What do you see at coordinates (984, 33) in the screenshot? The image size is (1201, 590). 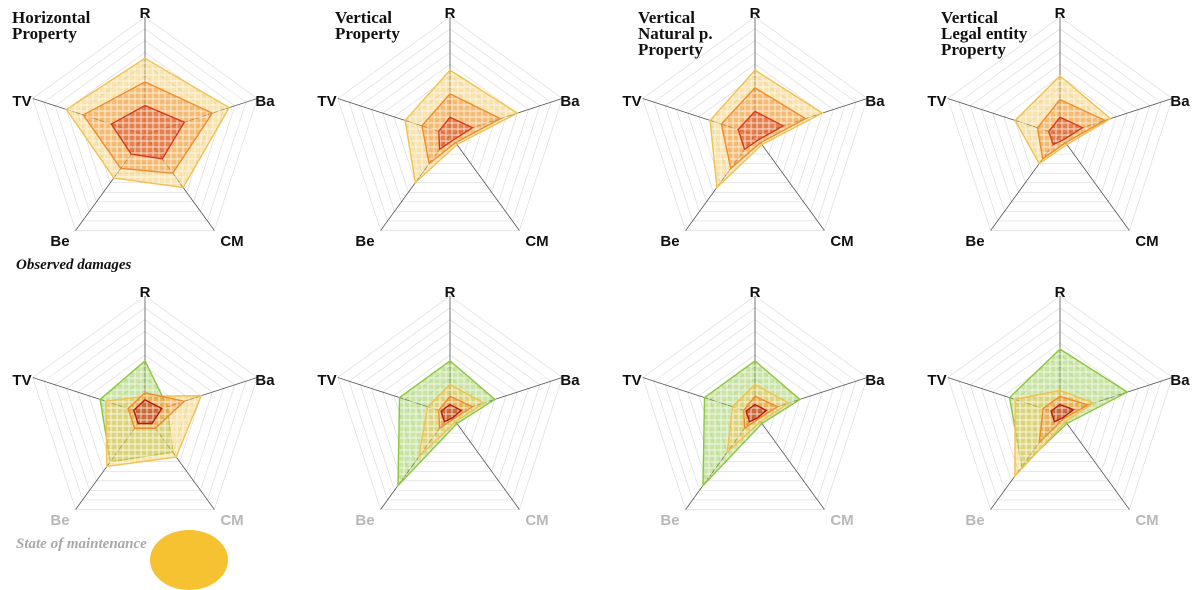 I see `panel-title: Vertical Legal entity Property` at bounding box center [984, 33].